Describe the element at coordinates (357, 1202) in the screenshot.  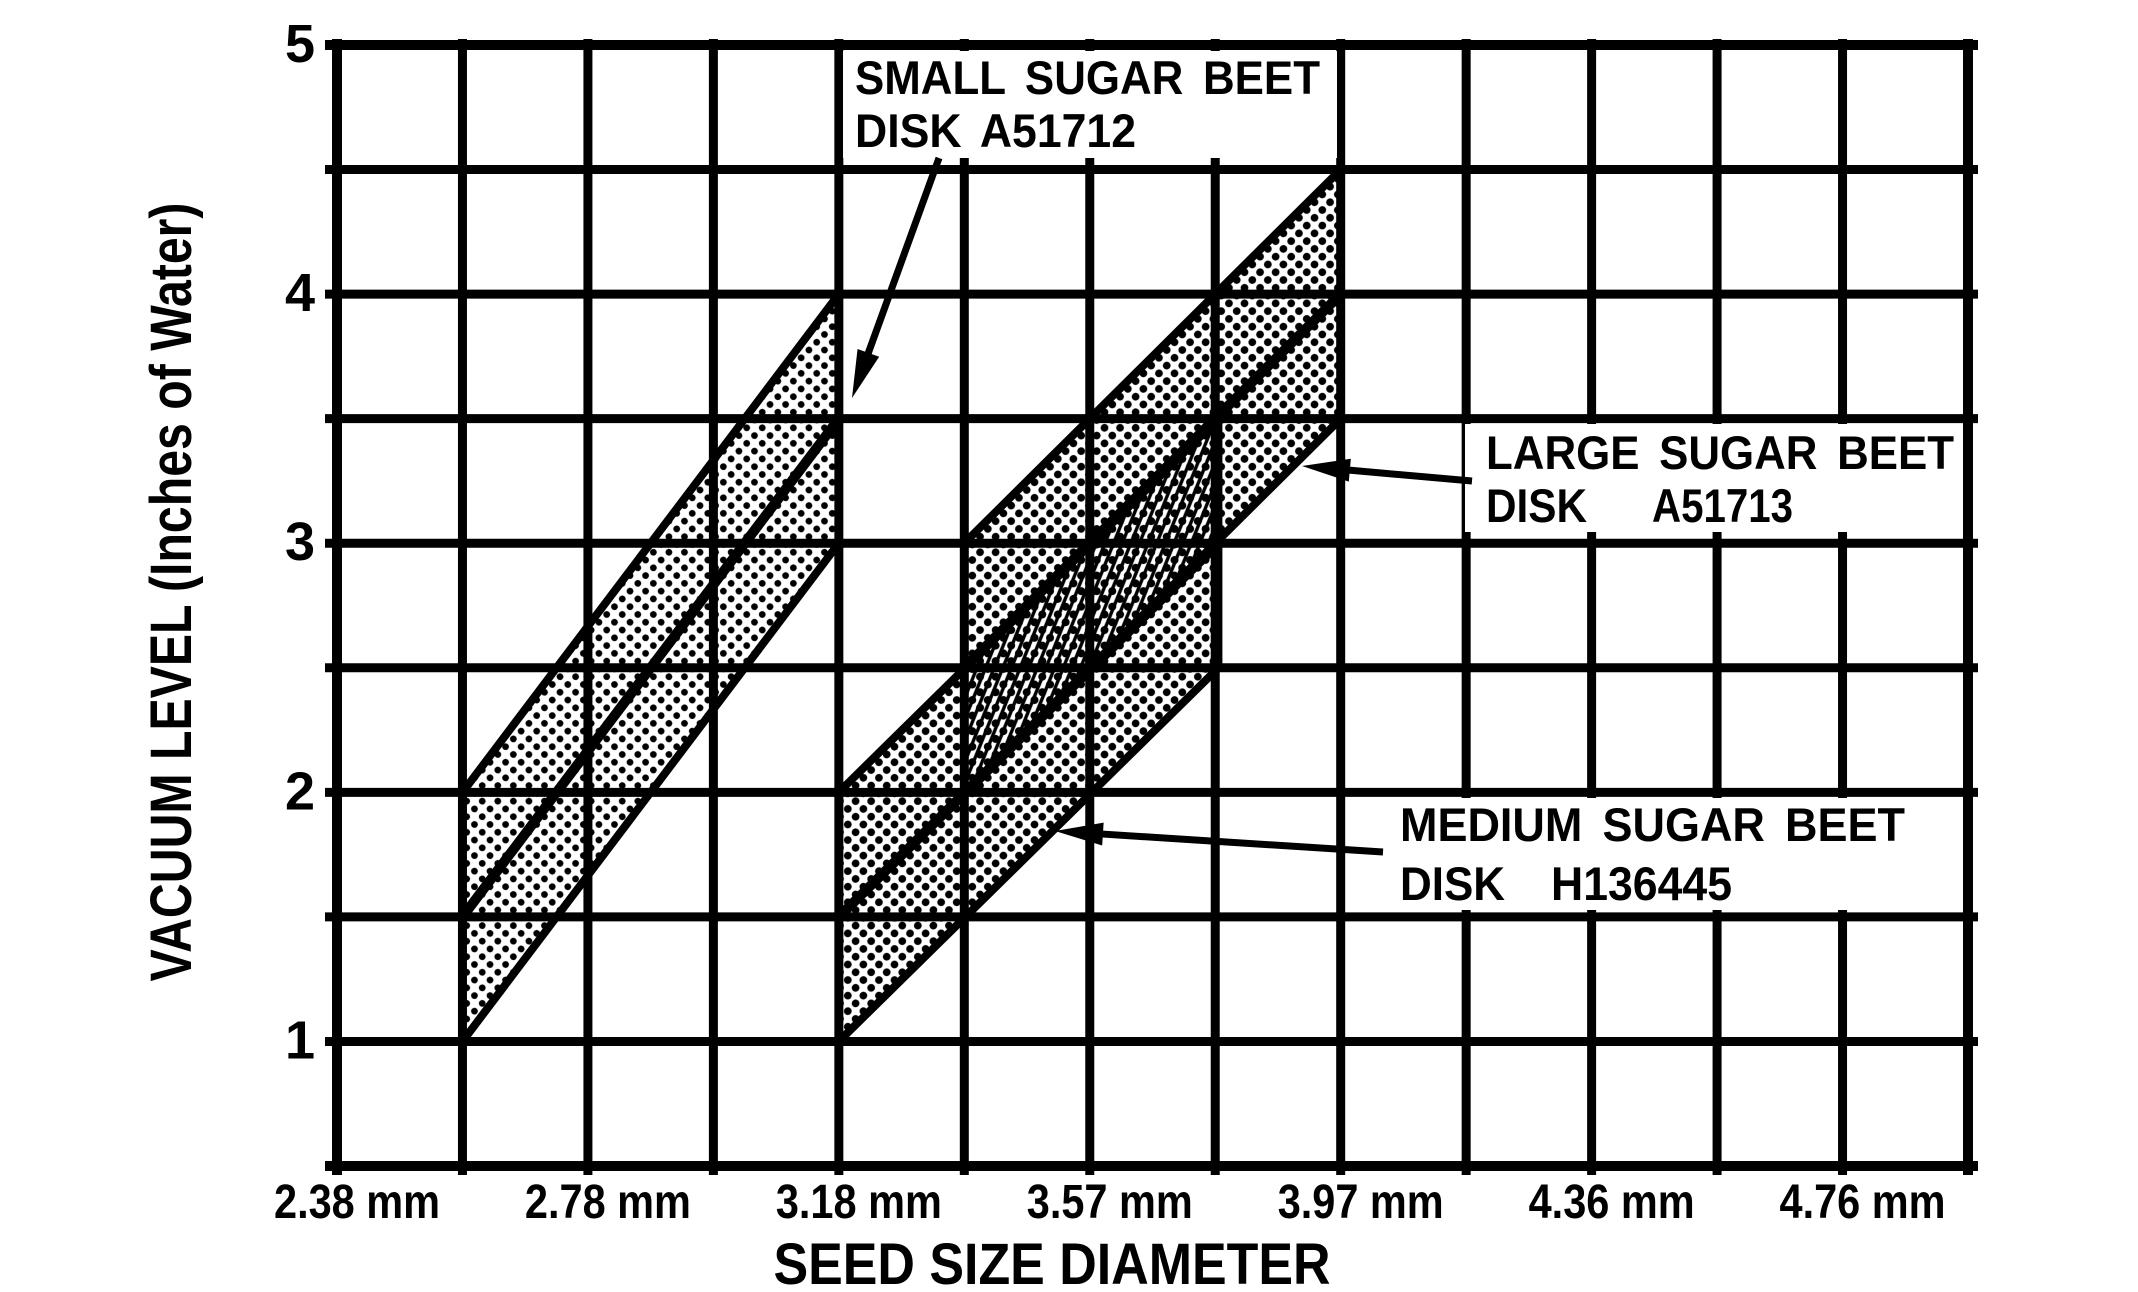
I see `x-tick-label: 2.38 mm` at that location.